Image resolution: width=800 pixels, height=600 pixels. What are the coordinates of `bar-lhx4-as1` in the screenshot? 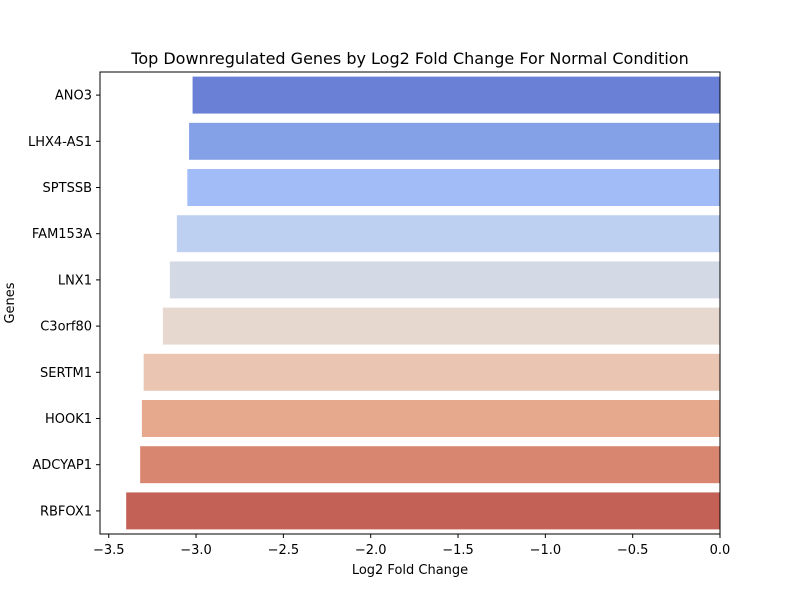 It's located at (454, 141).